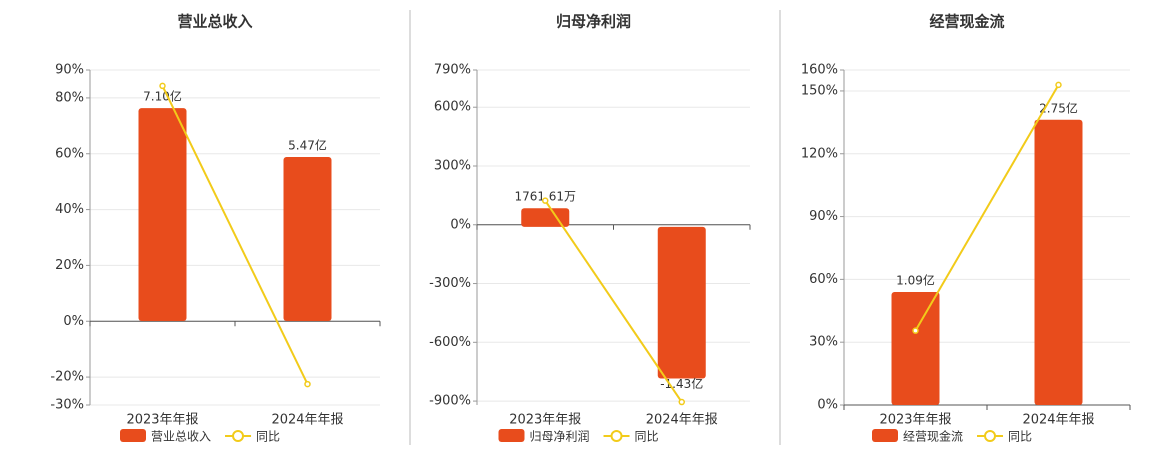  What do you see at coordinates (450, 401) in the screenshot?
I see `y-tick-label: -900%` at bounding box center [450, 401].